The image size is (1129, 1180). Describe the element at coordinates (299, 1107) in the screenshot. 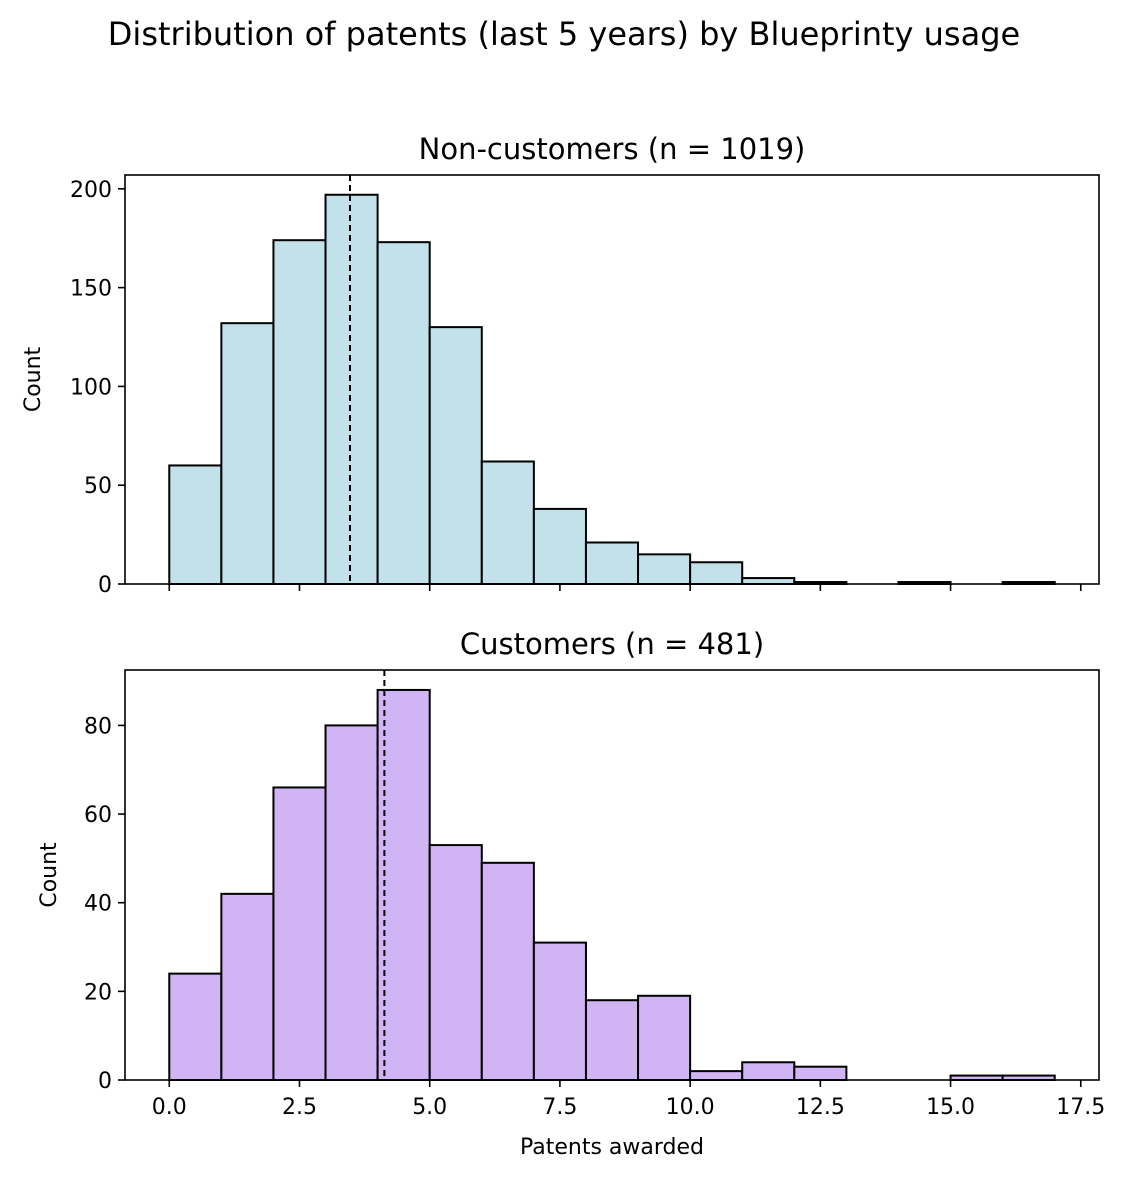

I see `x-tick-label: 2.5` at that location.